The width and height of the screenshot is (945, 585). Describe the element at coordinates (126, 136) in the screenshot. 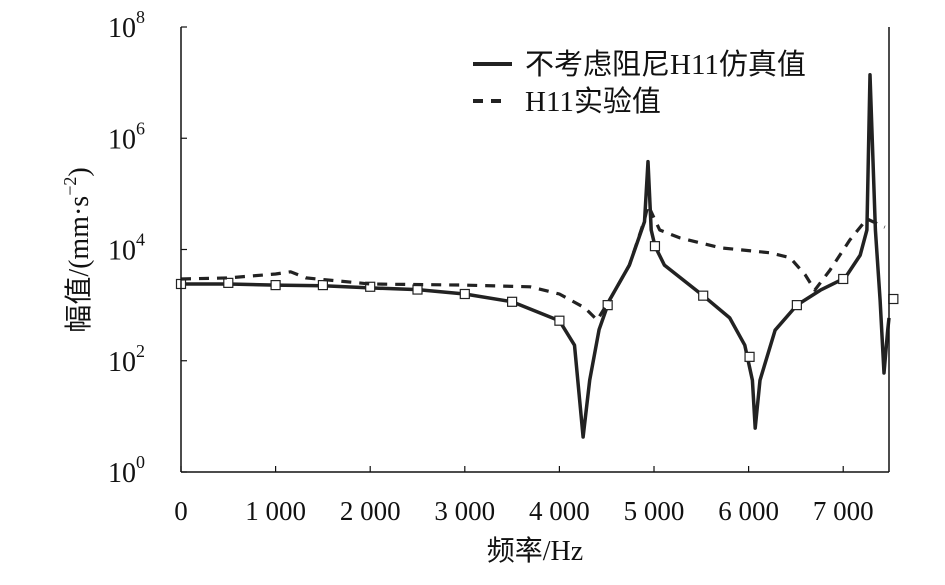

I see `y-tick-label: 10⁶` at that location.